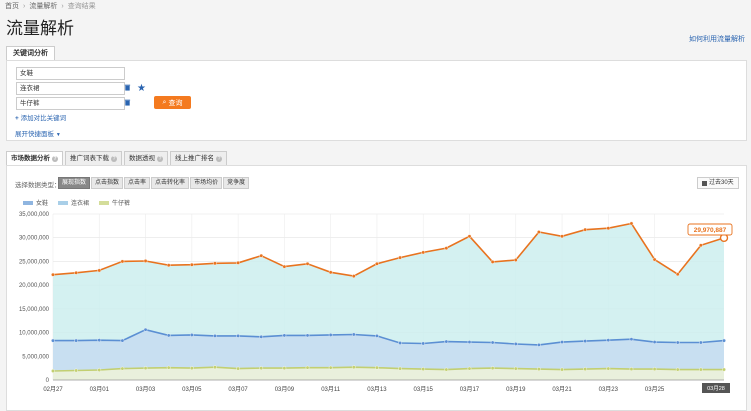 The height and width of the screenshot is (411, 751). I want to click on legend-label: 女鞋, so click(42, 204).